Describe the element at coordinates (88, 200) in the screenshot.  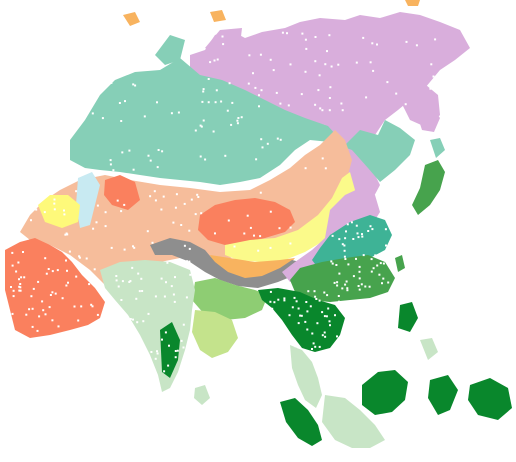
I see `region-caspian-water` at that location.